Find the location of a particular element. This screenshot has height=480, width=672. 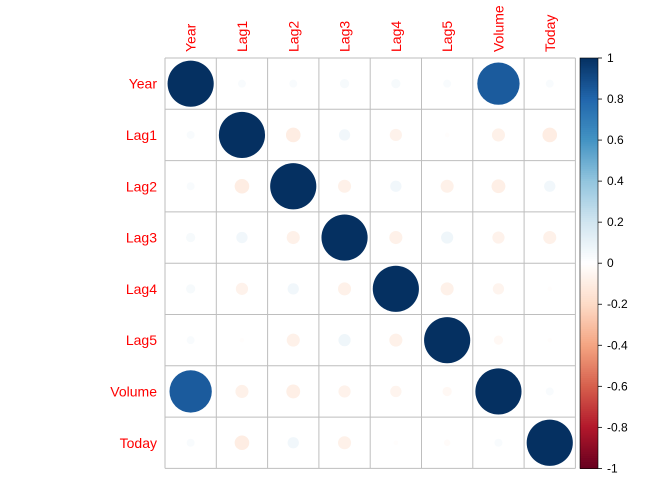

corr-circle-lag5-year is located at coordinates (190, 340).